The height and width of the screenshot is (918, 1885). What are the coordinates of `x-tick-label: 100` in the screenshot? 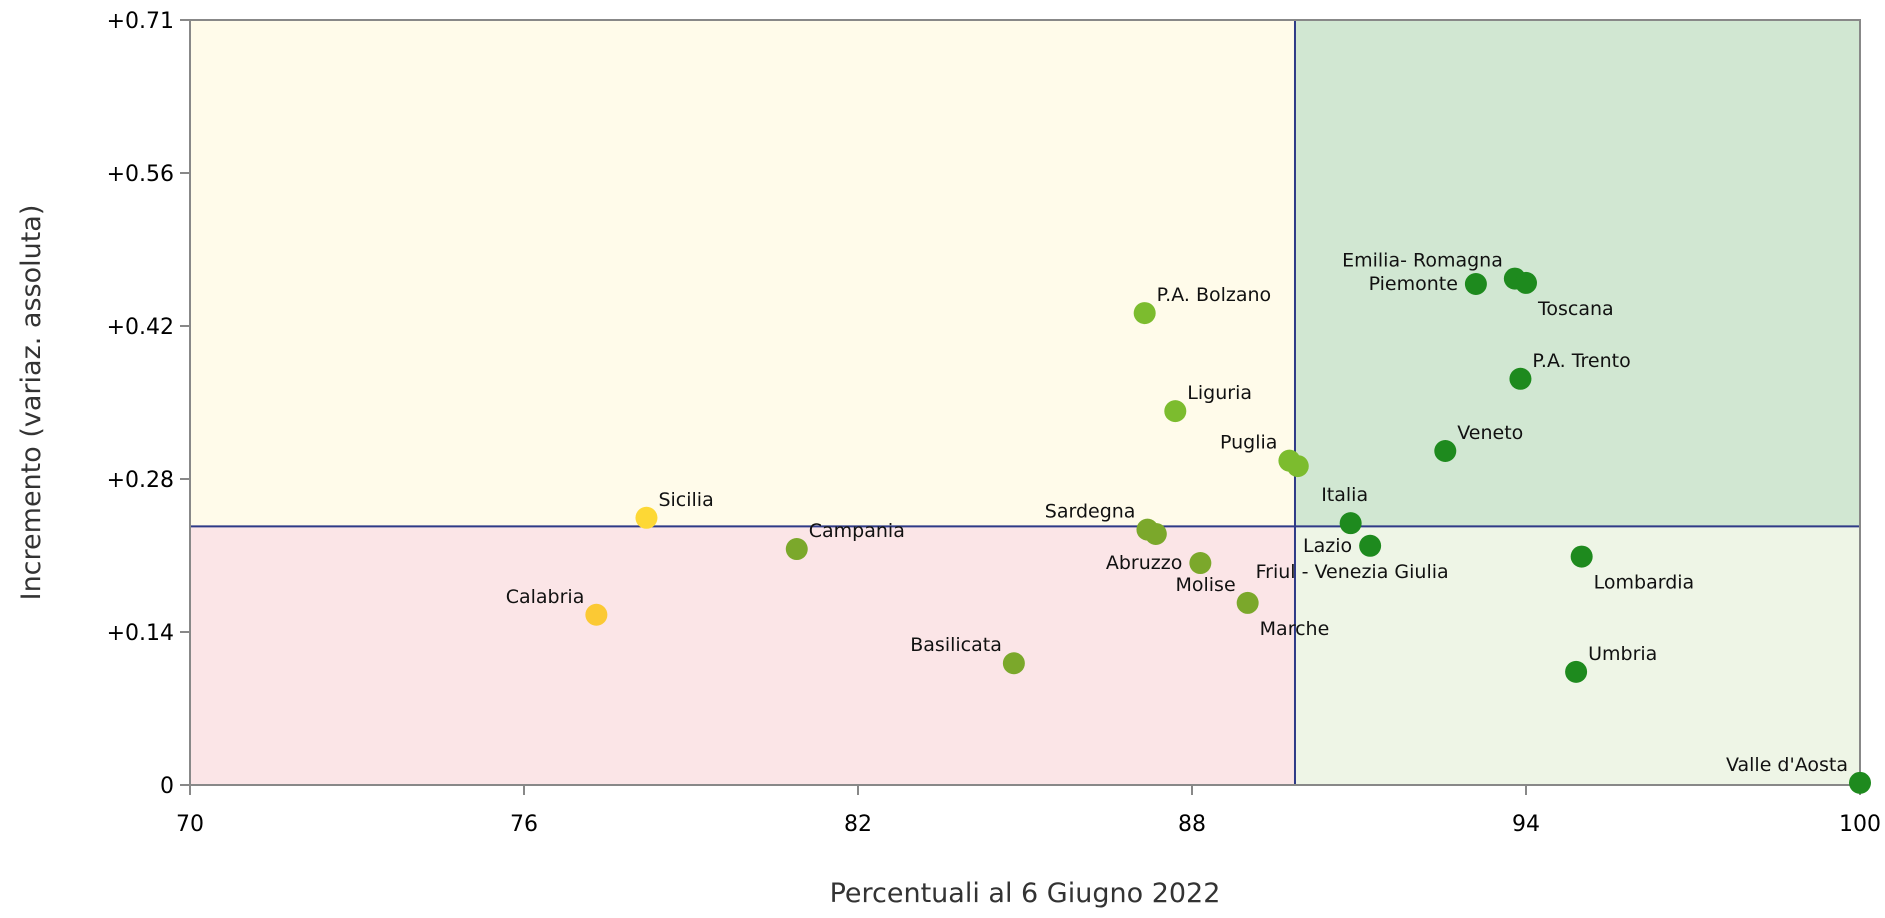 It's located at (1860, 824).